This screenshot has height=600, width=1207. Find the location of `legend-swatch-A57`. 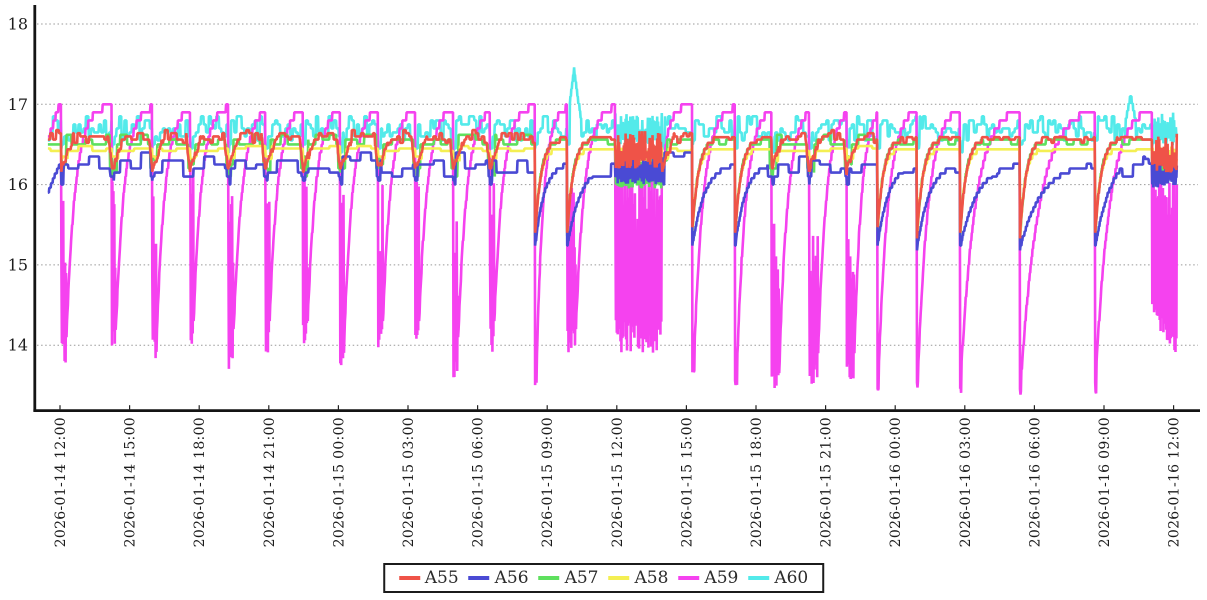

legend-swatch-A57 is located at coordinates (549, 578).